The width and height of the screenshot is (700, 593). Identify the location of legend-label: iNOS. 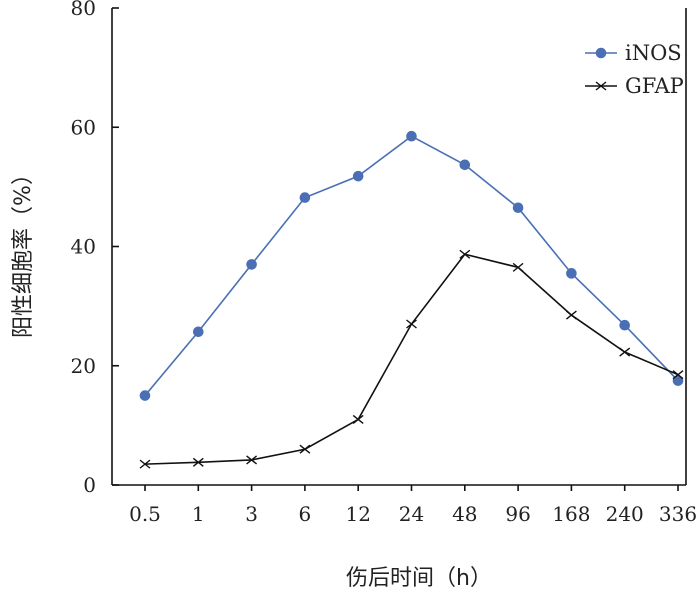
(653, 53).